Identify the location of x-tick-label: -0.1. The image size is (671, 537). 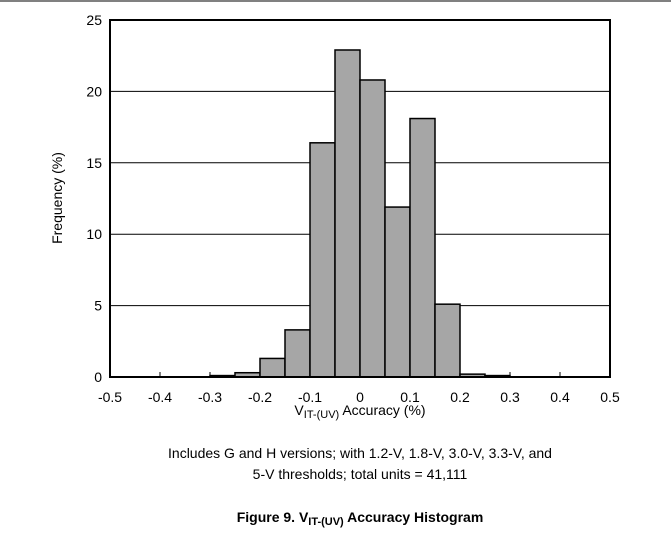
(310, 397).